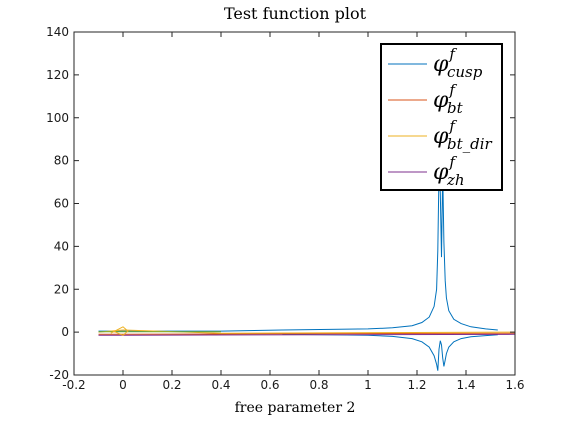 Image resolution: width=570 pixels, height=422 pixels. What do you see at coordinates (465, 385) in the screenshot?
I see `x-tick-label: 1.4` at bounding box center [465, 385].